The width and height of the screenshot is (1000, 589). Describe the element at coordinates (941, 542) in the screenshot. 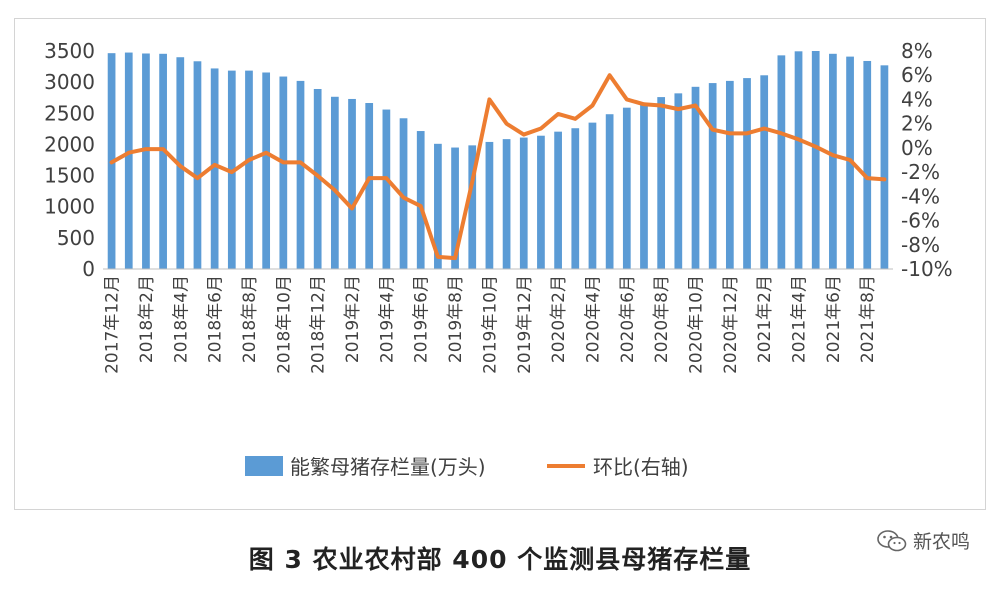

I see `watermark-text: 新农鸣` at that location.